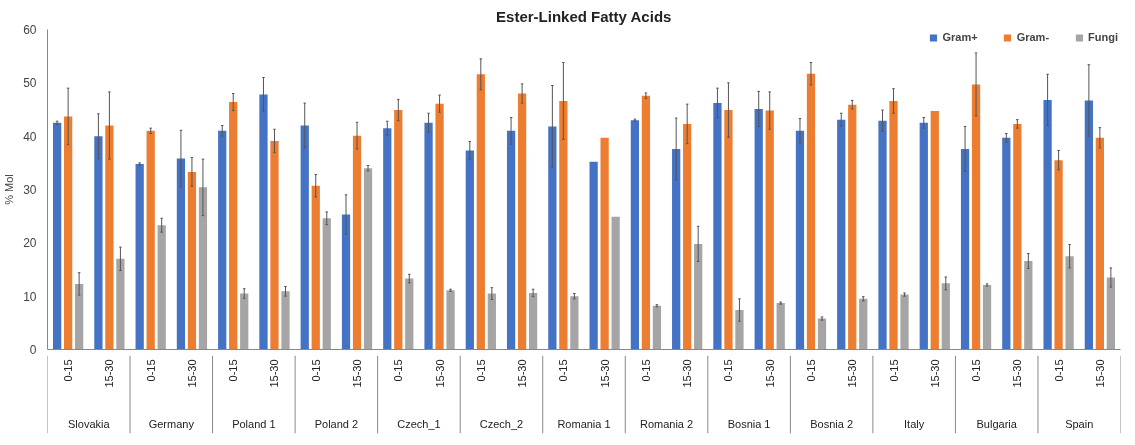 The width and height of the screenshot is (1135, 445). I want to click on category-label: Bulgaria, so click(996, 424).